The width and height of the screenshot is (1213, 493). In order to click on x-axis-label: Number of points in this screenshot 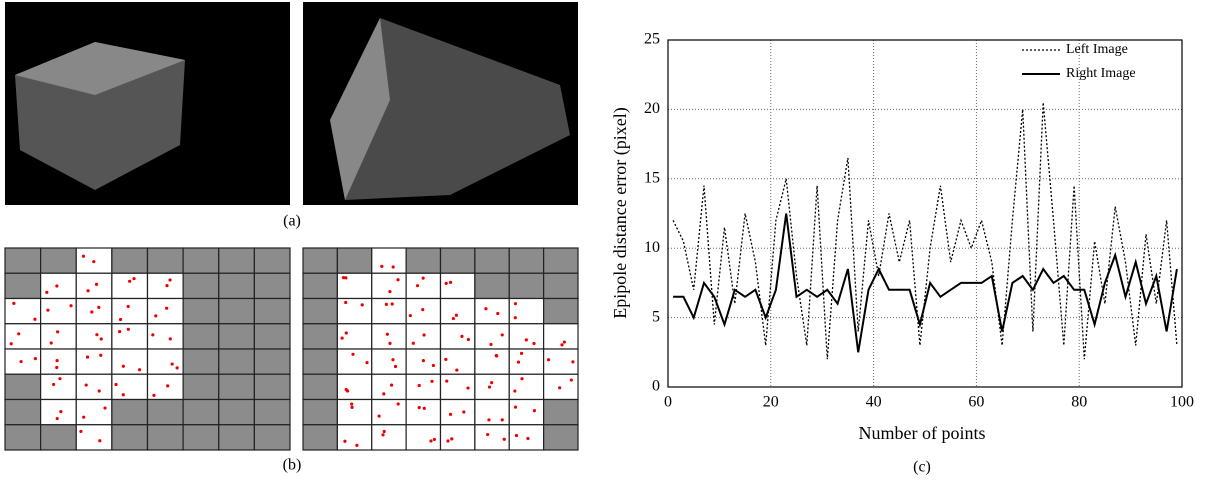, I will do `click(922, 433)`.